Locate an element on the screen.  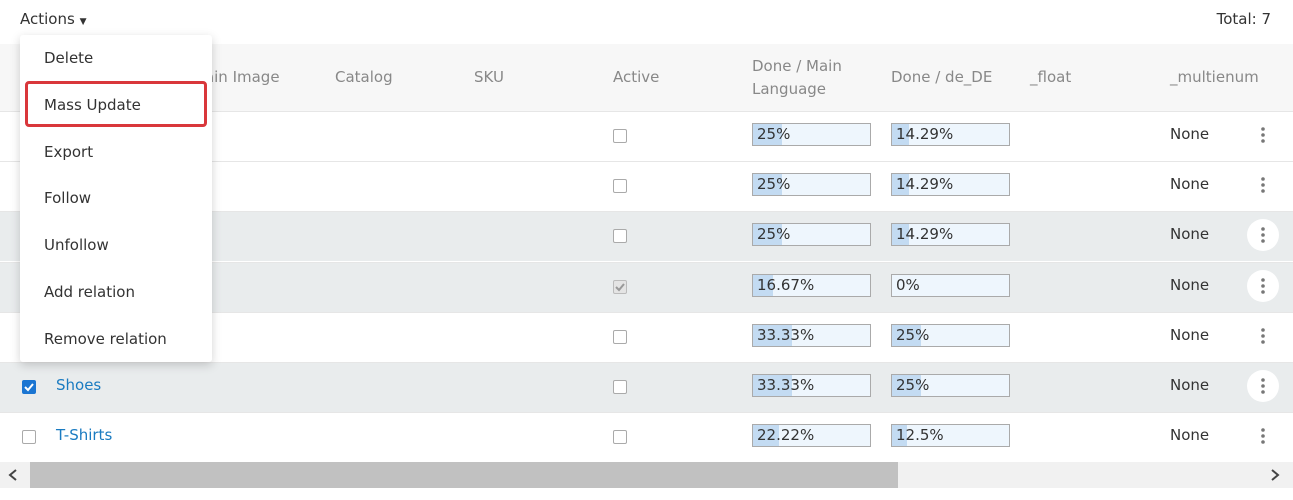
record-name: Shoes is located at coordinates (79, 385).